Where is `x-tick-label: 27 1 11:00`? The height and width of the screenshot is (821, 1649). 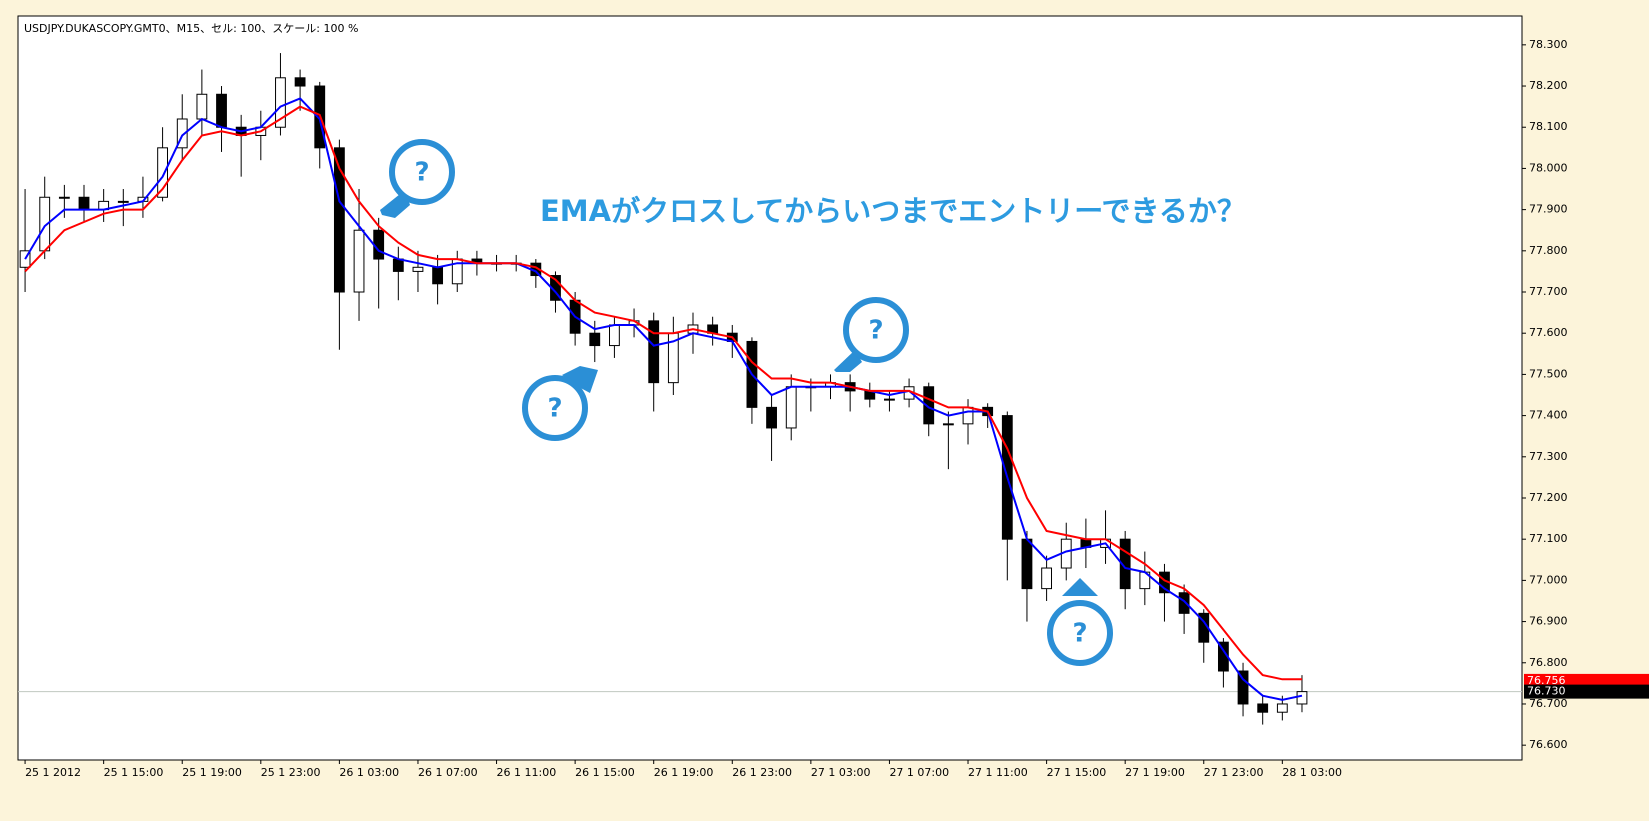 x-tick-label: 27 1 11:00 is located at coordinates (998, 772).